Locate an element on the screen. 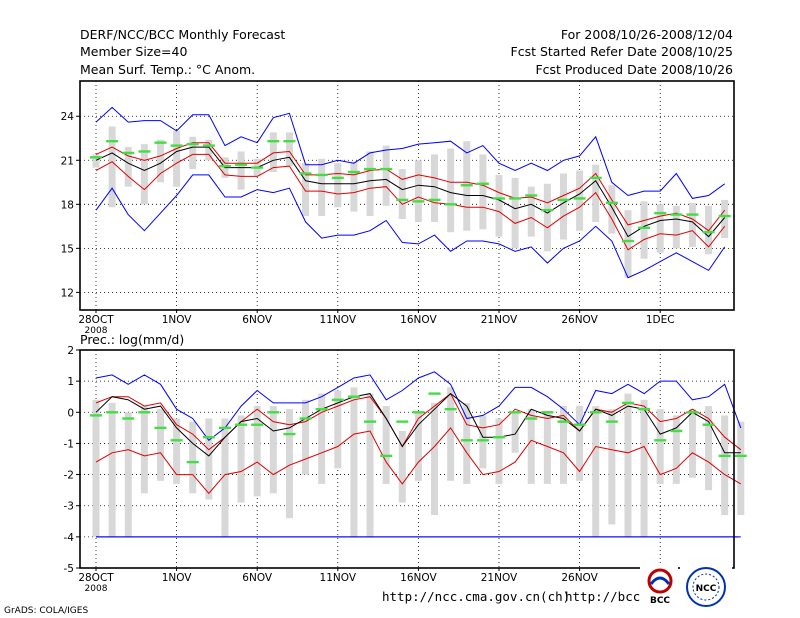  precipitation-lower-red-line is located at coordinates (418, 461).